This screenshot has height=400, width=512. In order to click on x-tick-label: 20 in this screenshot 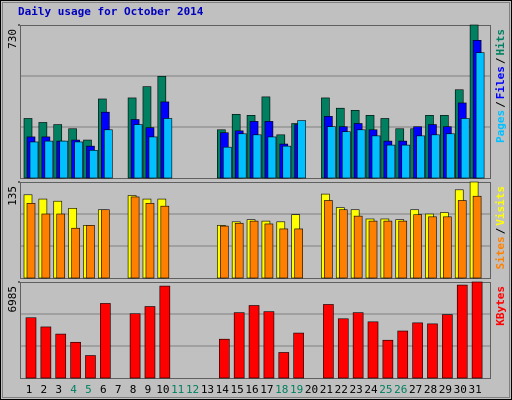, I will do `click(311, 389)`.